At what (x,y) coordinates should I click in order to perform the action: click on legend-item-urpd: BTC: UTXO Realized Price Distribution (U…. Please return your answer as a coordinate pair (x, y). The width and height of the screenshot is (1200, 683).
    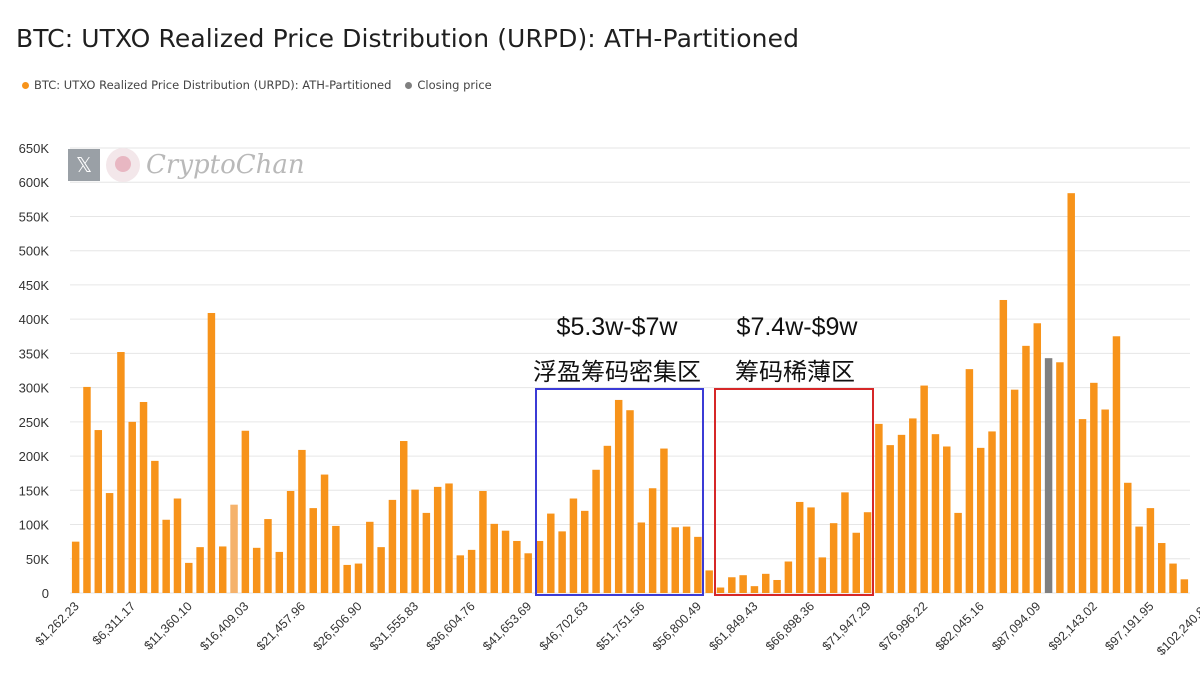
    Looking at the image, I should click on (206, 85).